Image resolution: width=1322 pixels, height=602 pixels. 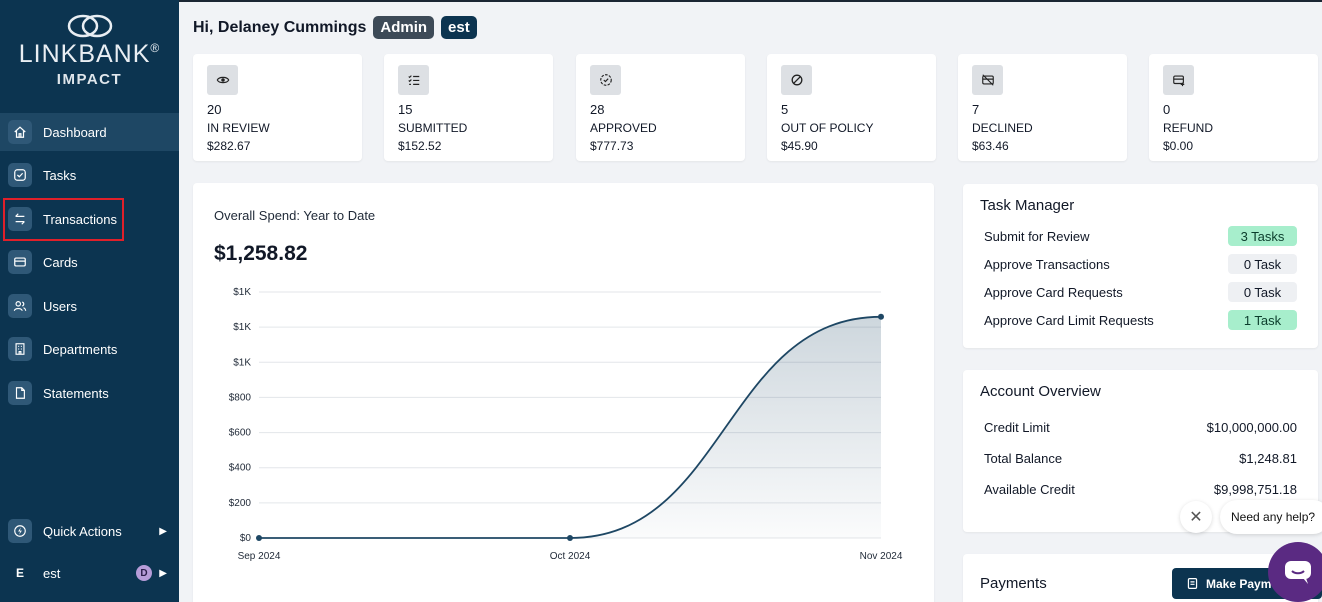 I want to click on help-text: Need any help?, so click(x=1273, y=517).